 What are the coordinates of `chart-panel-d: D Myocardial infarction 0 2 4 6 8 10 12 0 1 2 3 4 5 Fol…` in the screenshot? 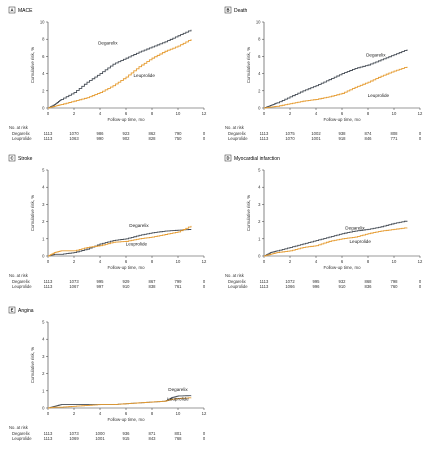 It's located at (327, 225).